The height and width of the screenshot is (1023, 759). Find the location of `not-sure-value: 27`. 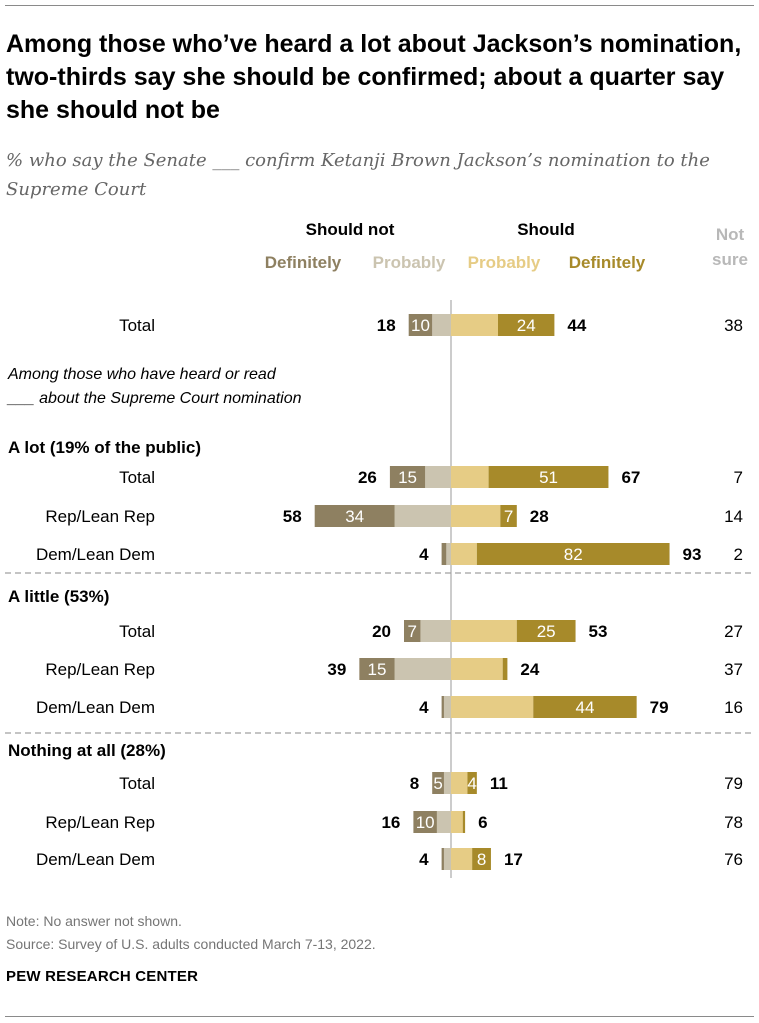

not-sure-value: 27 is located at coordinates (733, 631).